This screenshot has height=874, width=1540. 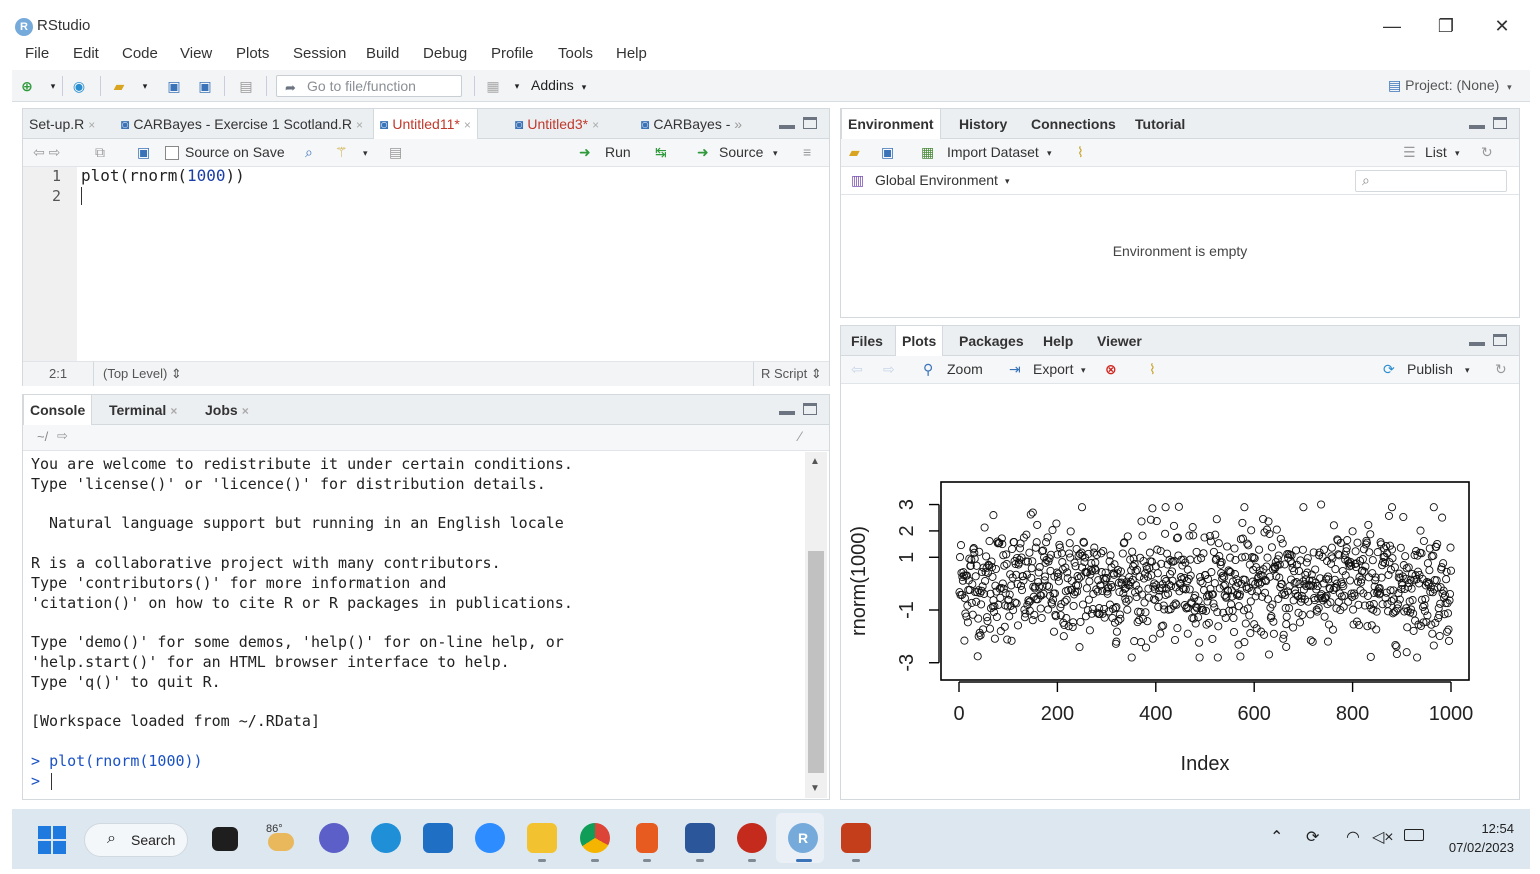 What do you see at coordinates (140, 53) in the screenshot?
I see `menu-code: Code` at bounding box center [140, 53].